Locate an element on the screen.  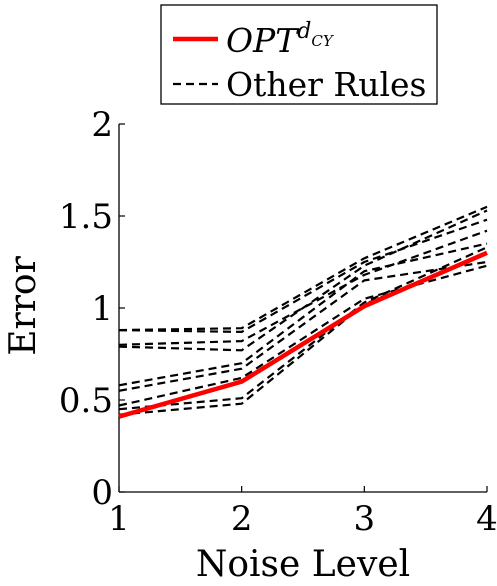
legend-label-opt-sup: d is located at coordinates (304, 31).